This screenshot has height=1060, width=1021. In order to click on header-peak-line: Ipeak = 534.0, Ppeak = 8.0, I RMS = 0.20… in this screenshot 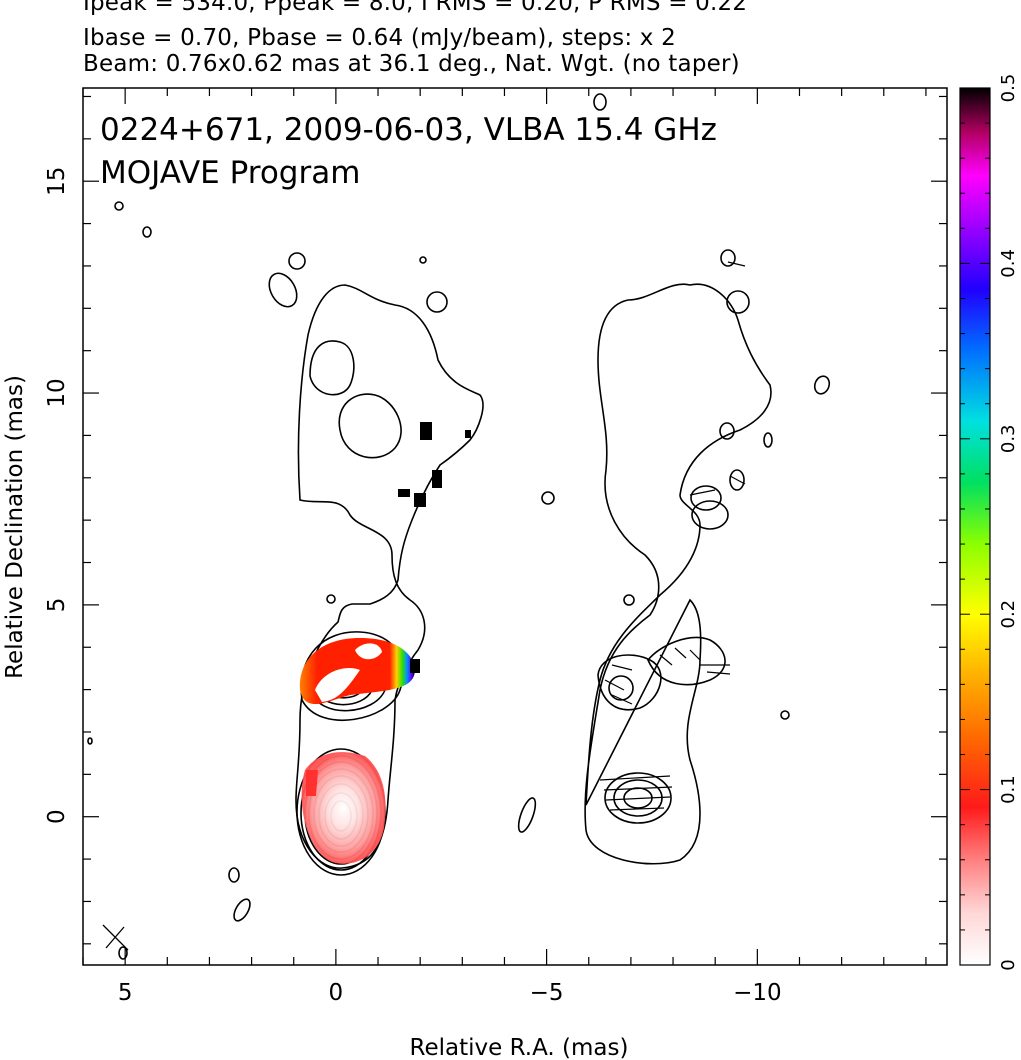, I will do `click(415, 8)`.